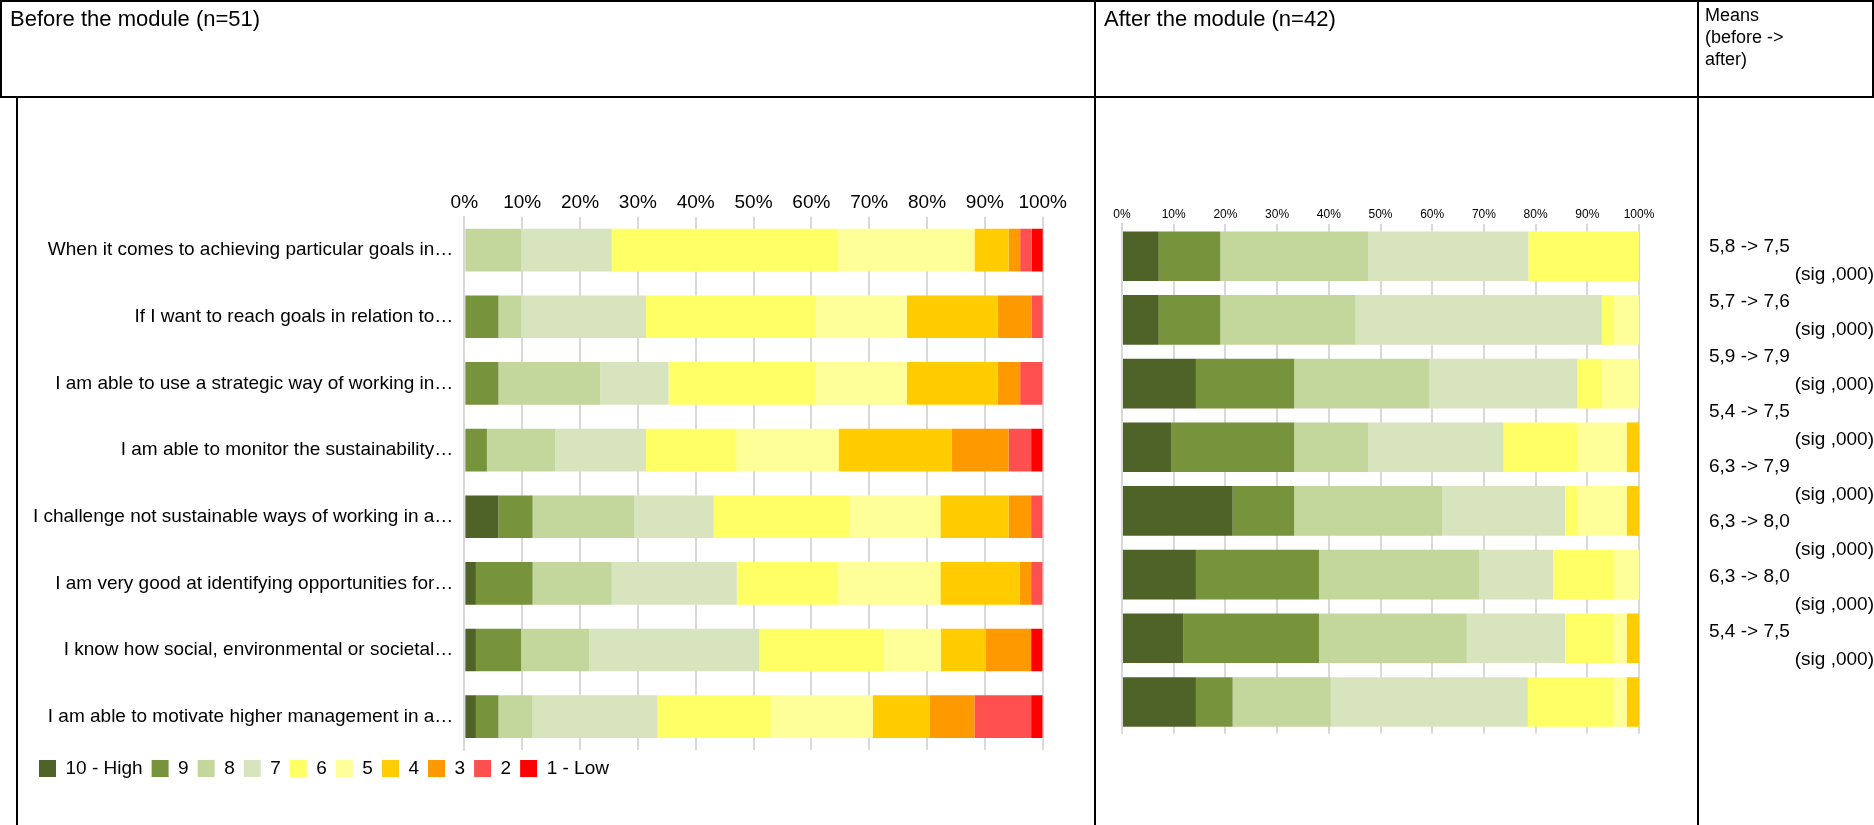 Image resolution: width=1874 pixels, height=825 pixels. Describe the element at coordinates (229, 767) in the screenshot. I see `legend-label: 8` at that location.